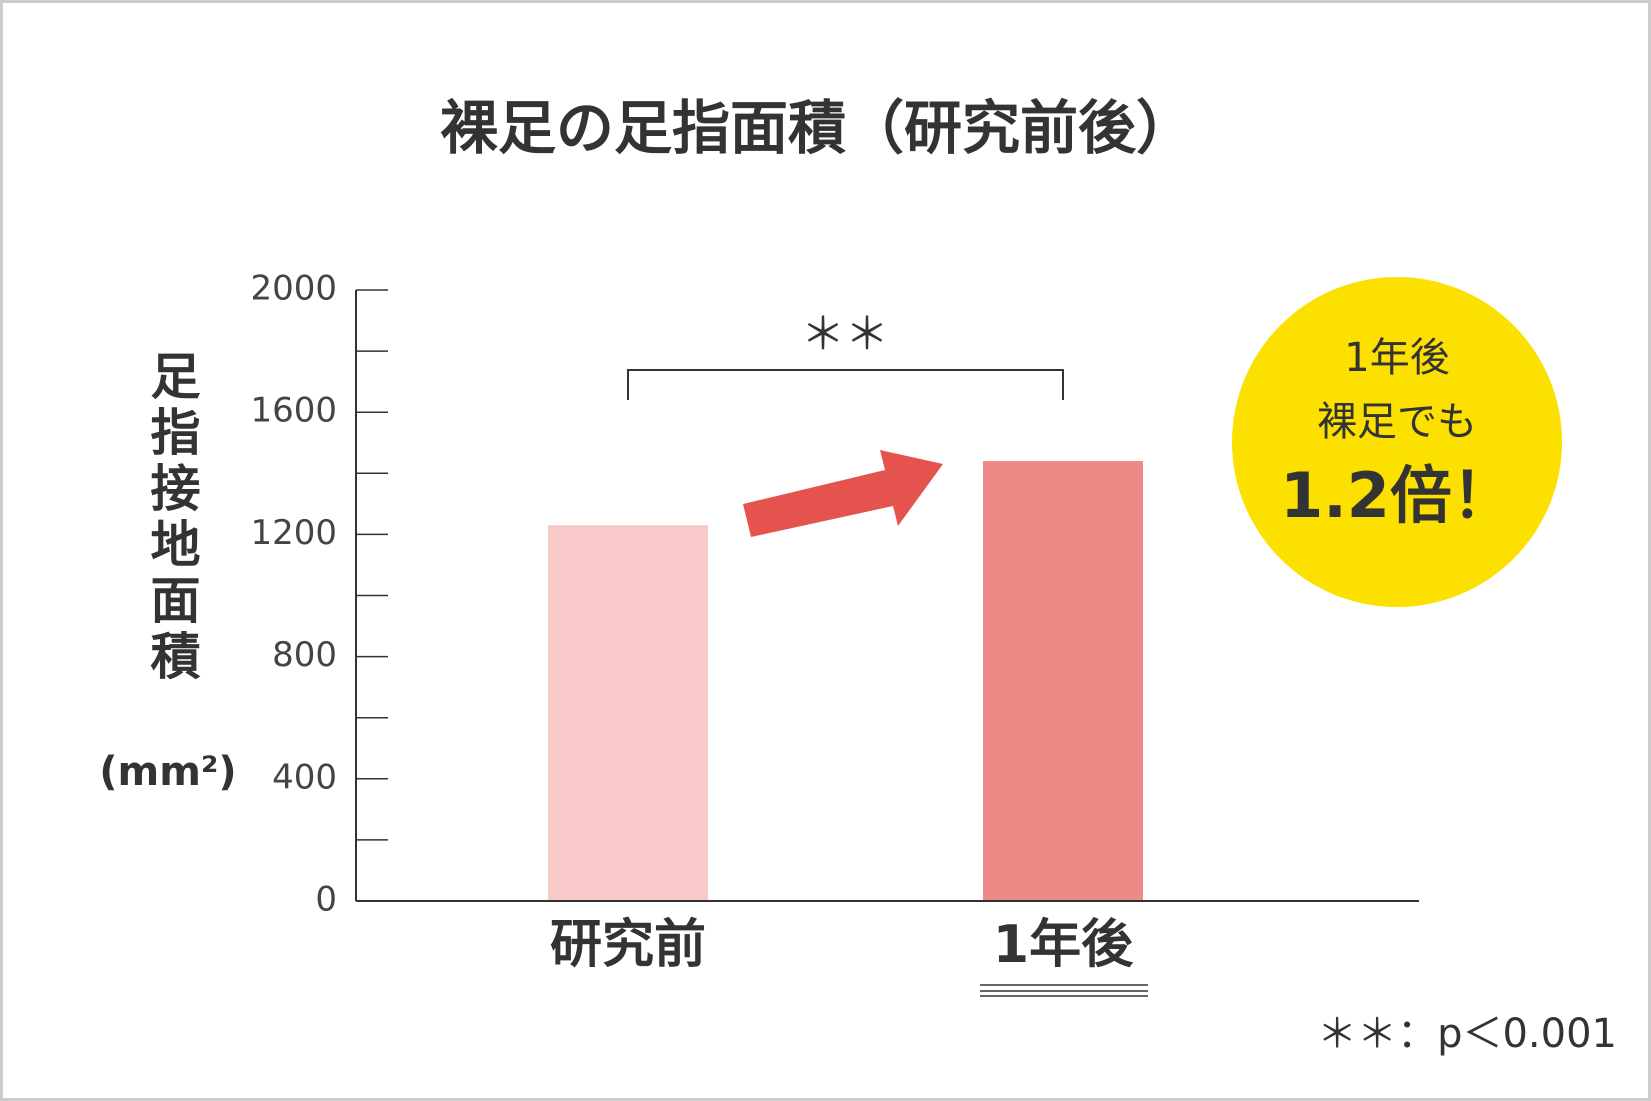  What do you see at coordinates (1397, 422) in the screenshot?
I see `callout-text: 裸足でも` at bounding box center [1397, 422].